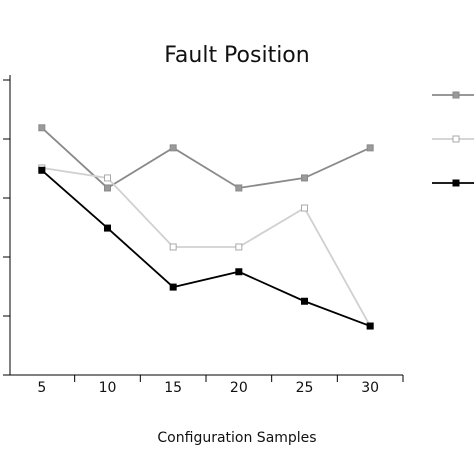 The height and width of the screenshot is (474, 474). Describe the element at coordinates (206, 158) in the screenshot. I see `series-line` at that location.